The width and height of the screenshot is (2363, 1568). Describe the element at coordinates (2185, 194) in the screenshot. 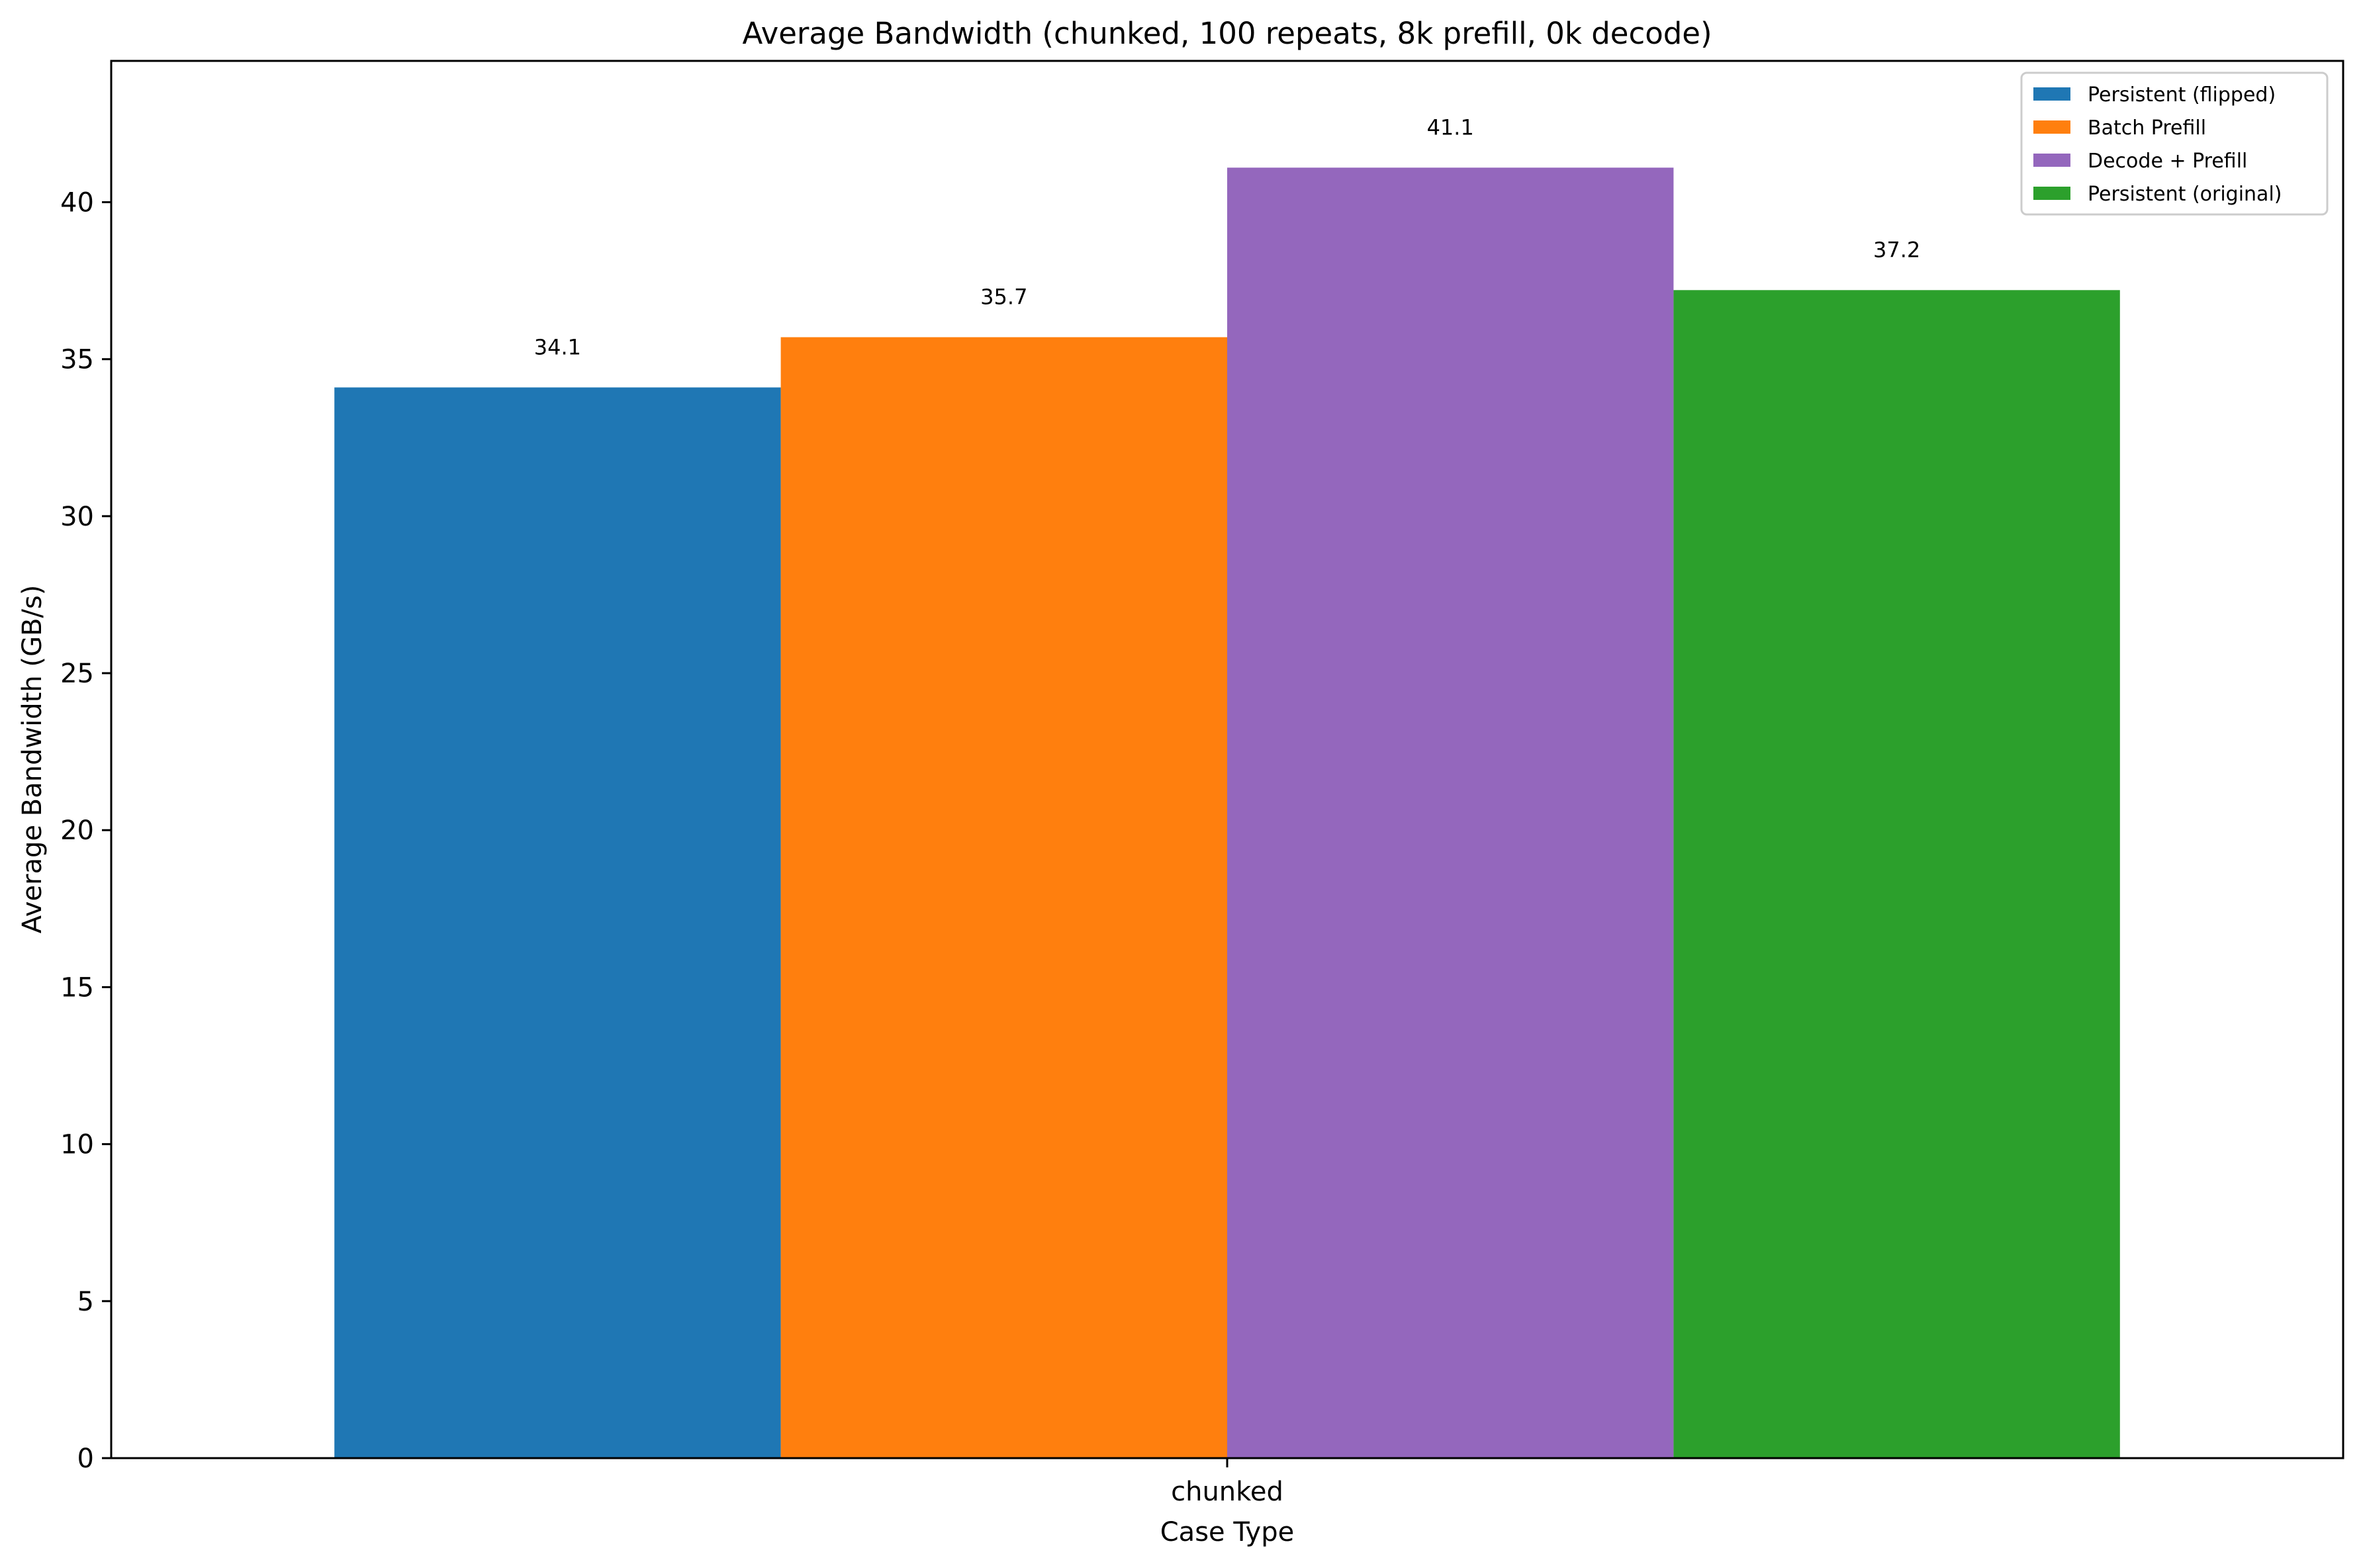

I see `legend-entry-label: Persistent (original)` at that location.